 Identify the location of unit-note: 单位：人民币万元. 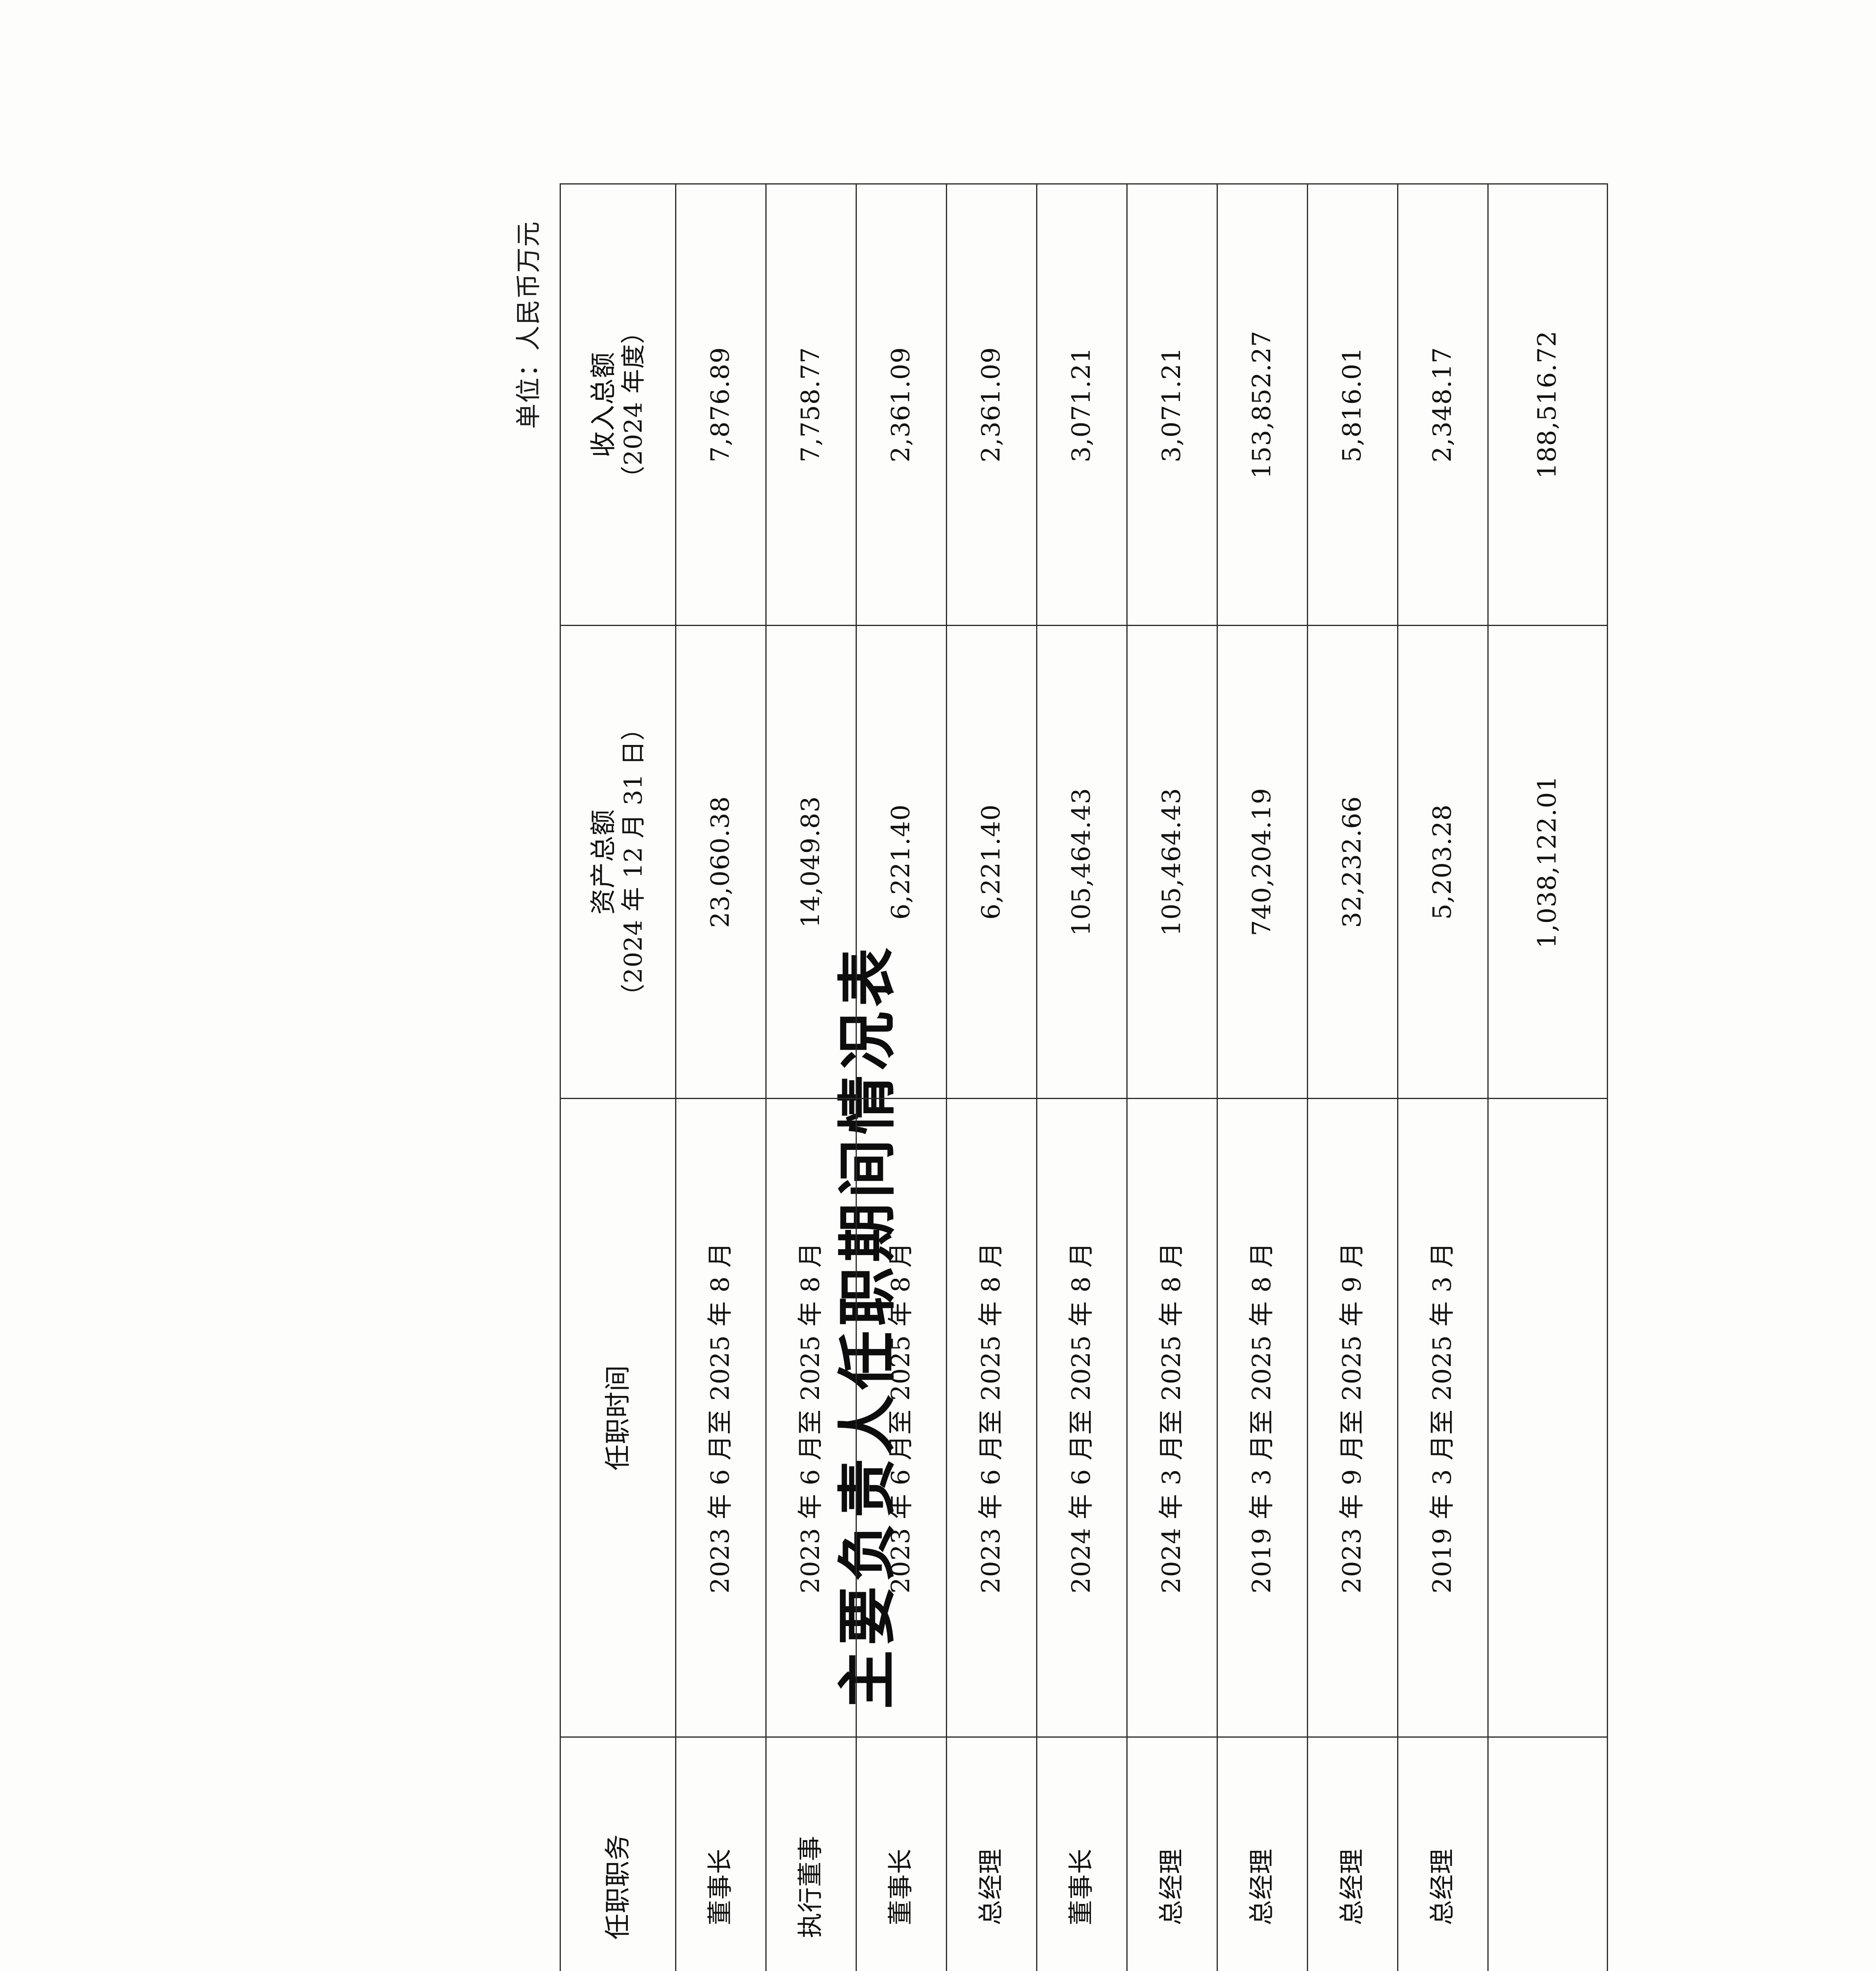
(528, 325).